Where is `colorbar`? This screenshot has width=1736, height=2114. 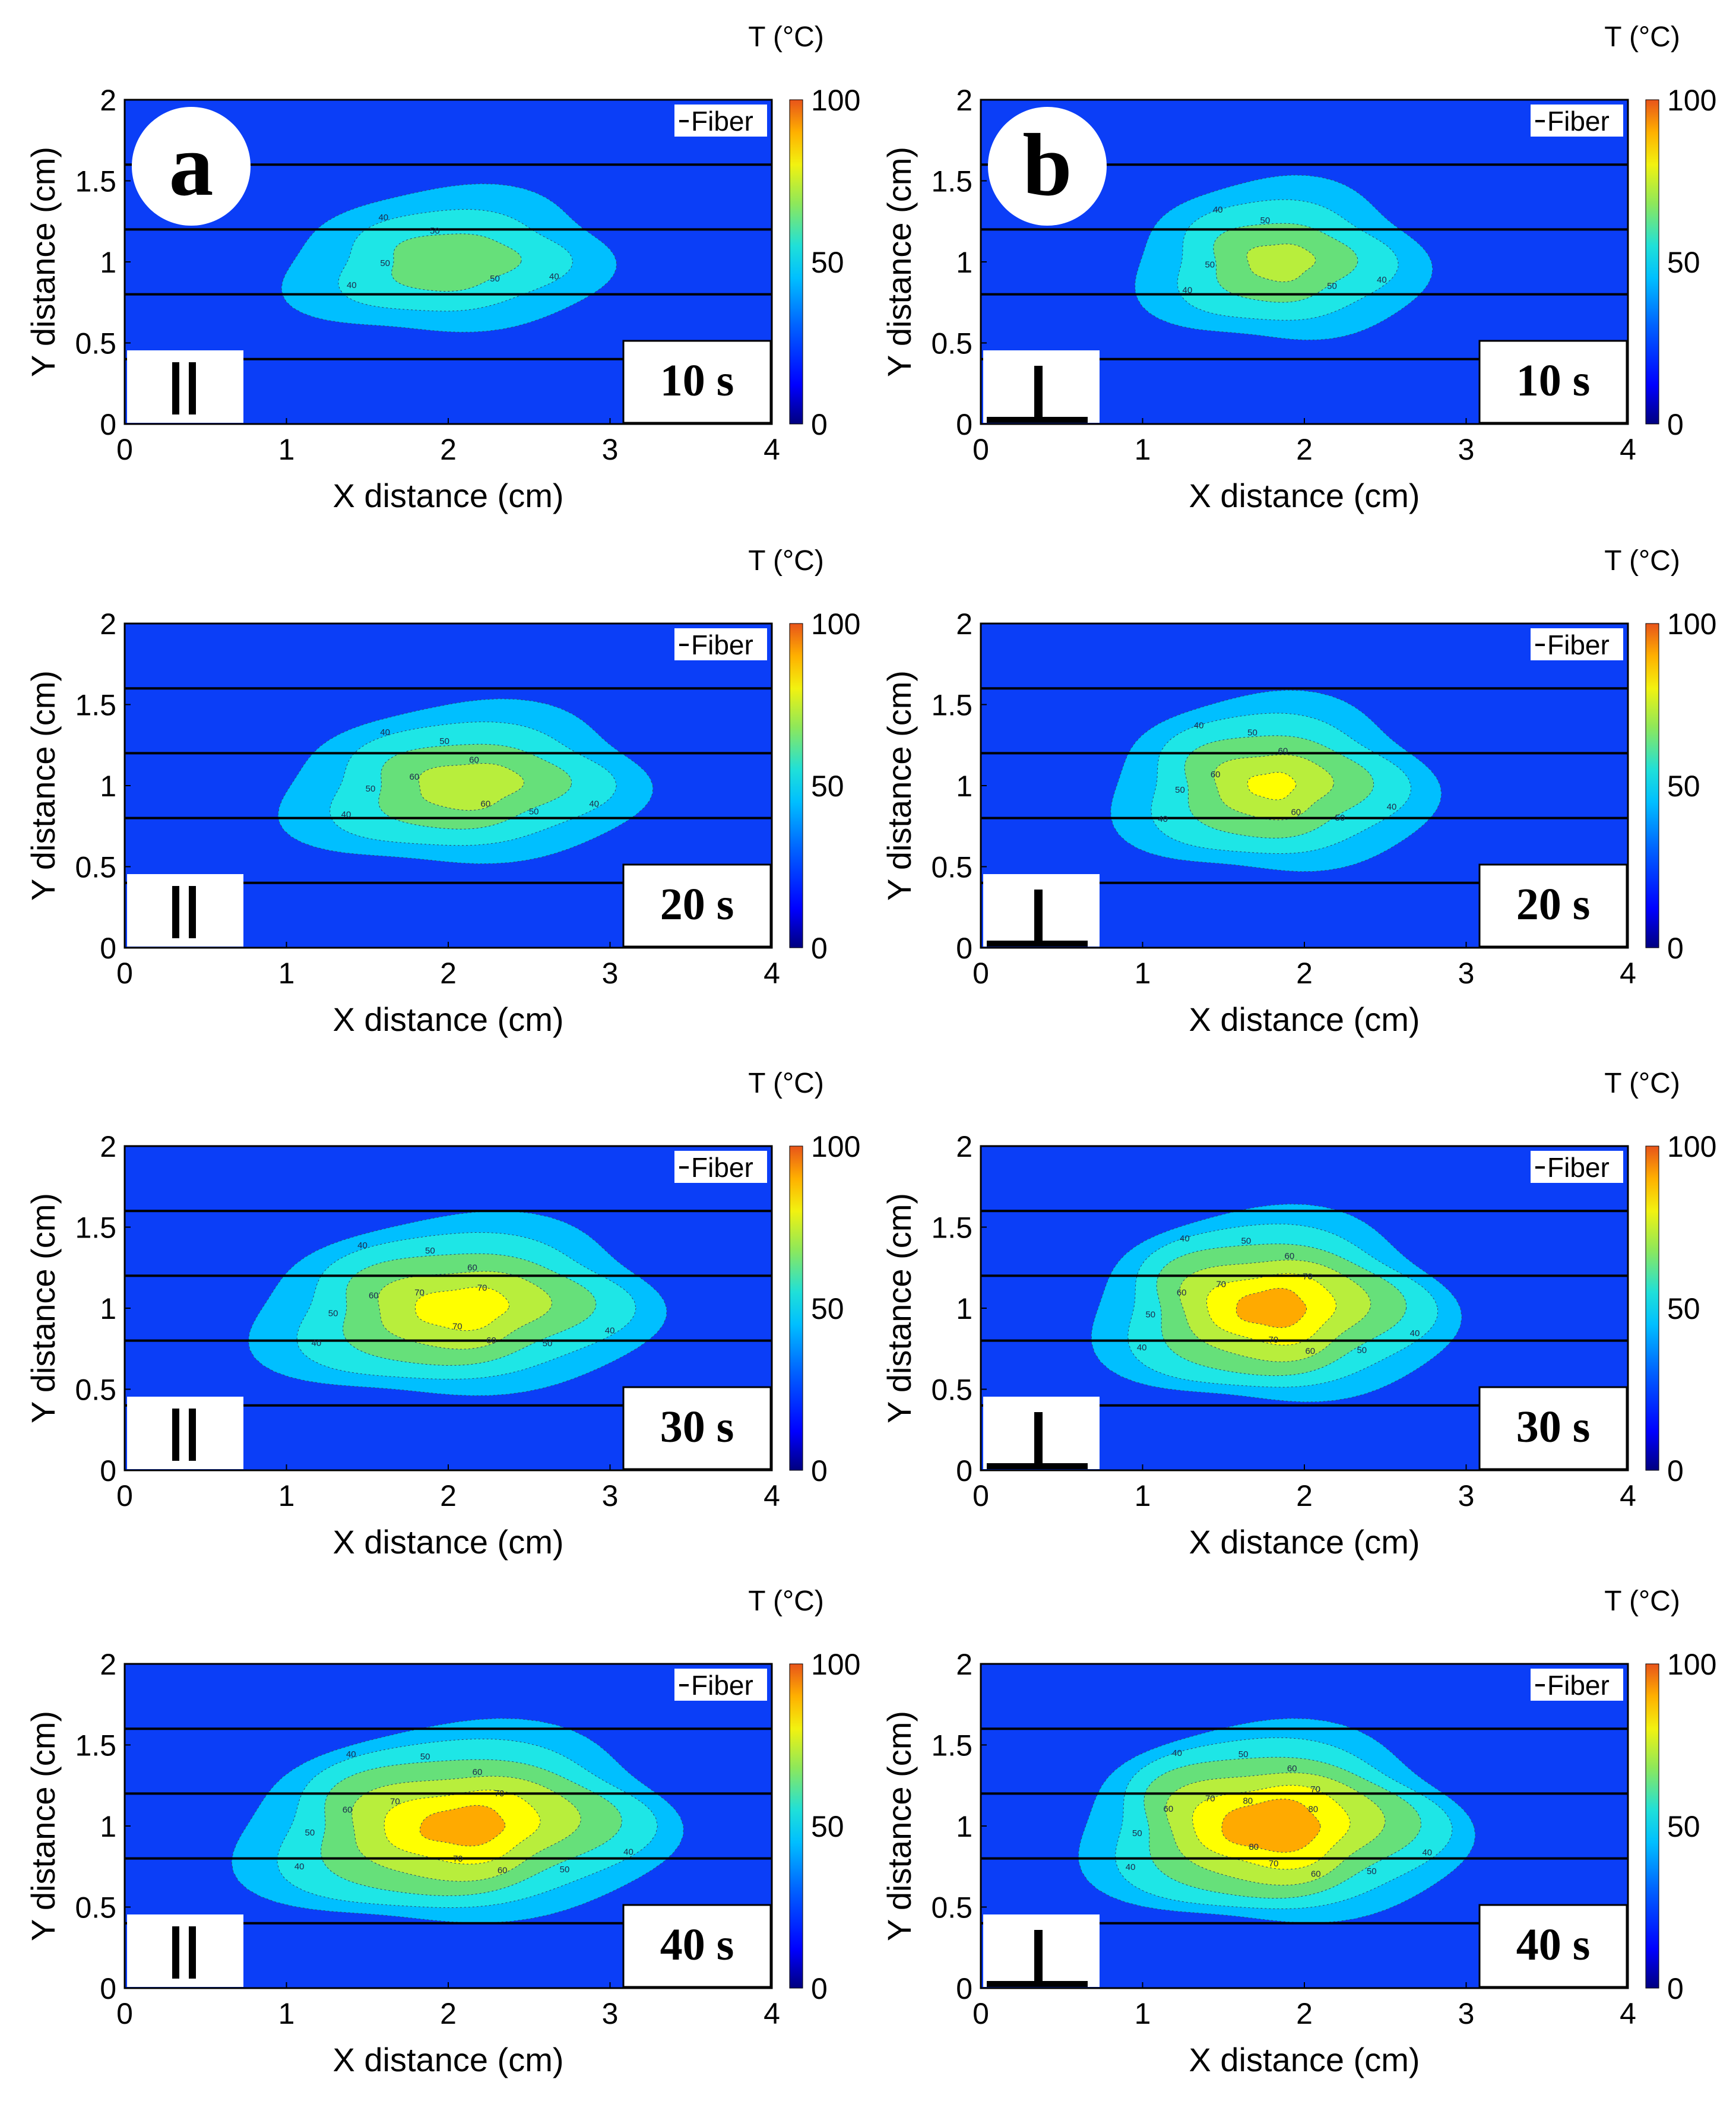 colorbar is located at coordinates (1652, 1308).